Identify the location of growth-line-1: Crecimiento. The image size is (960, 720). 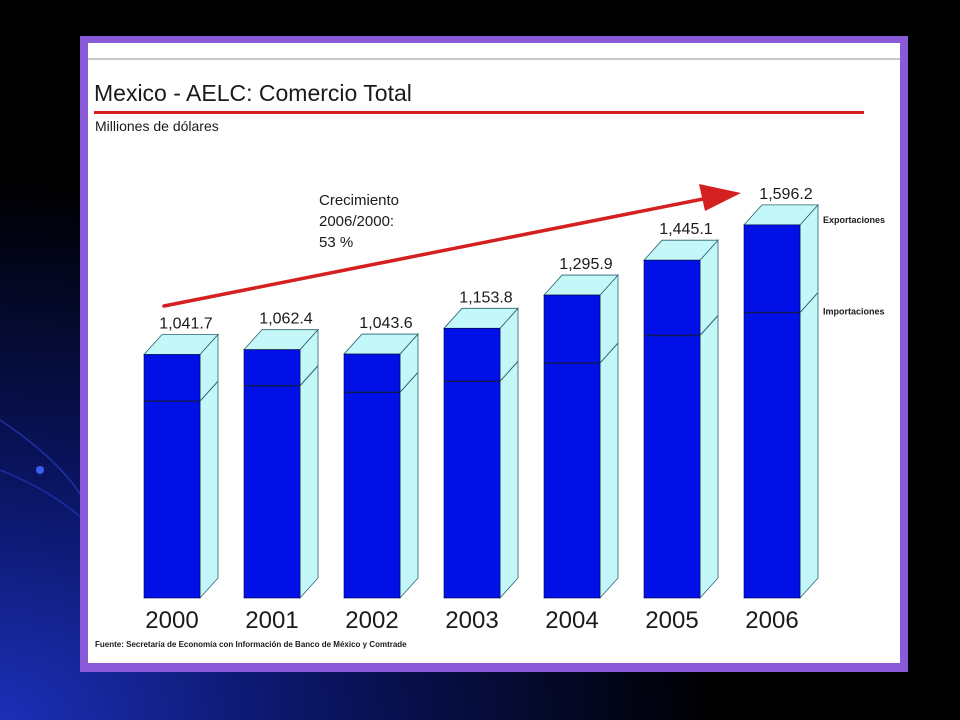
(359, 200).